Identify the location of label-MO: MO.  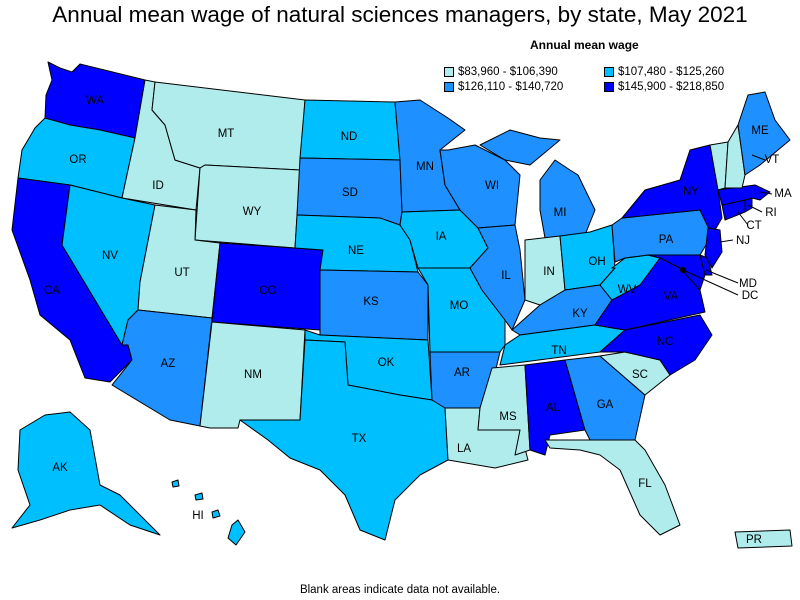
(459, 306).